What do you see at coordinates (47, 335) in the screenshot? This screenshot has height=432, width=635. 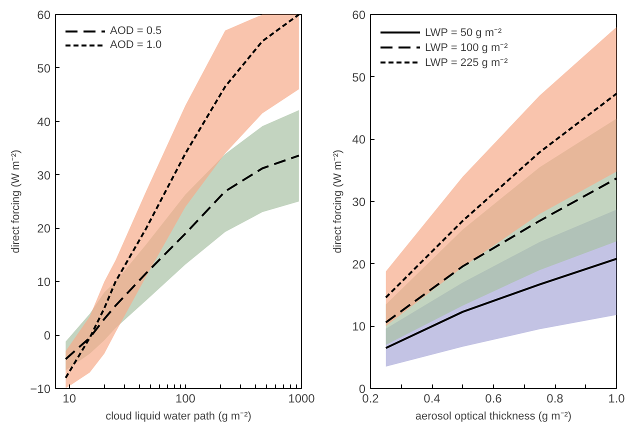 I see `y-tick-label: 0` at bounding box center [47, 335].